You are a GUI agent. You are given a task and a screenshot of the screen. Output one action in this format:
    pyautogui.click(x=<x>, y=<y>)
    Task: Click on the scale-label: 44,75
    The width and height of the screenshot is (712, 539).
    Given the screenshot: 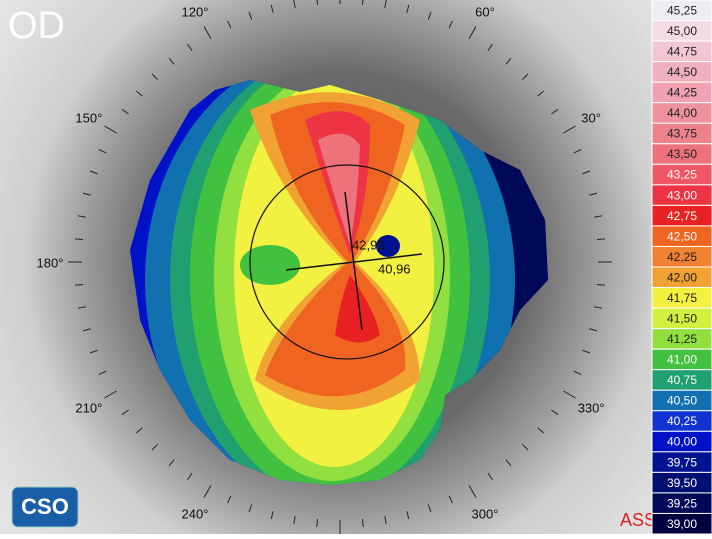 What is the action you would take?
    pyautogui.click(x=682, y=52)
    